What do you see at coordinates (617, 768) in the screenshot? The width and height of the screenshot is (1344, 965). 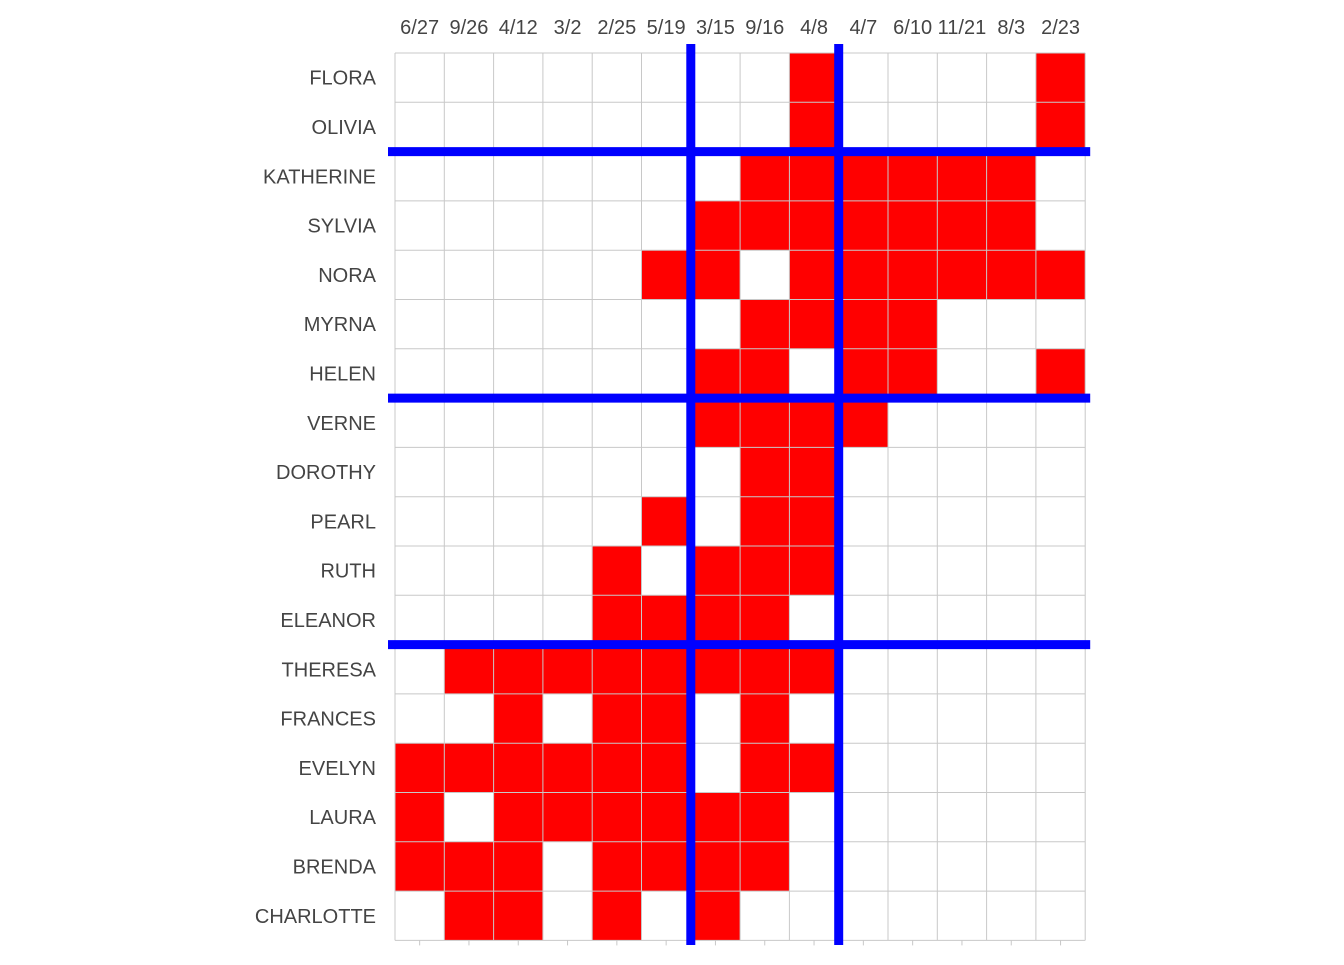 I see `heatmap-cell-r14-c4` at bounding box center [617, 768].